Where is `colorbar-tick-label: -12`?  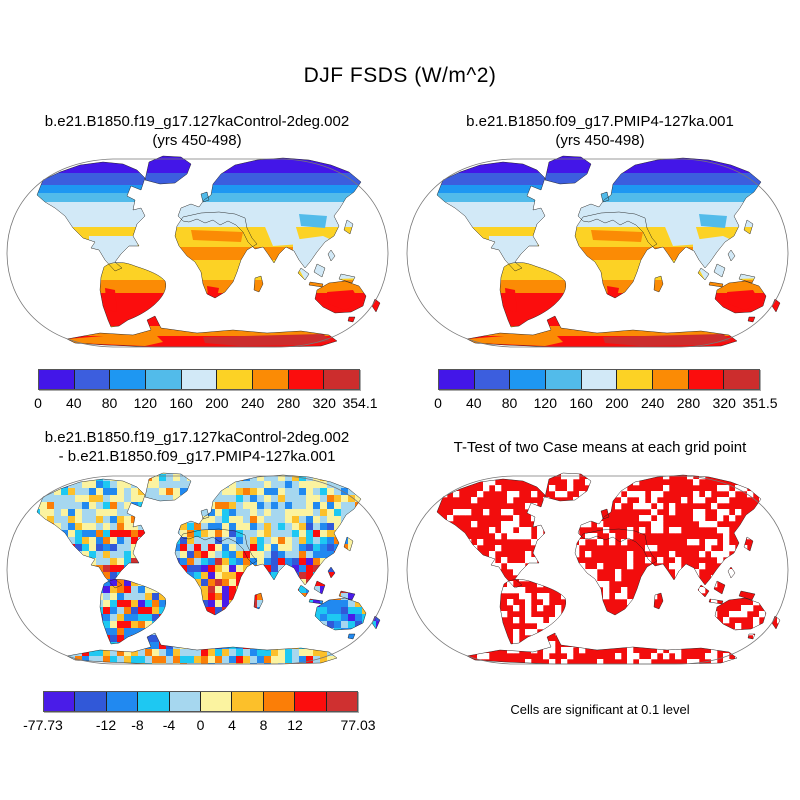
colorbar-tick-label: -12 is located at coordinates (106, 725).